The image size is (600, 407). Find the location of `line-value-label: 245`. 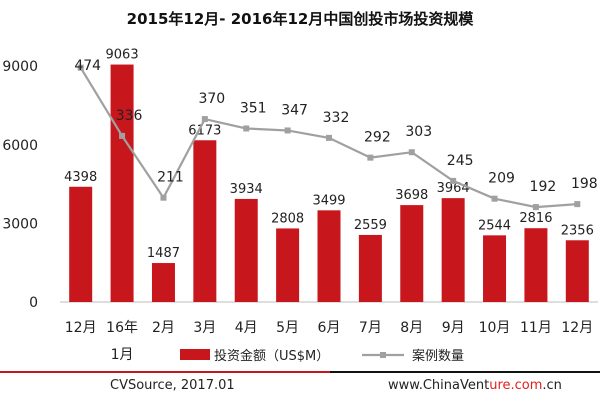

line-value-label: 245 is located at coordinates (460, 161).